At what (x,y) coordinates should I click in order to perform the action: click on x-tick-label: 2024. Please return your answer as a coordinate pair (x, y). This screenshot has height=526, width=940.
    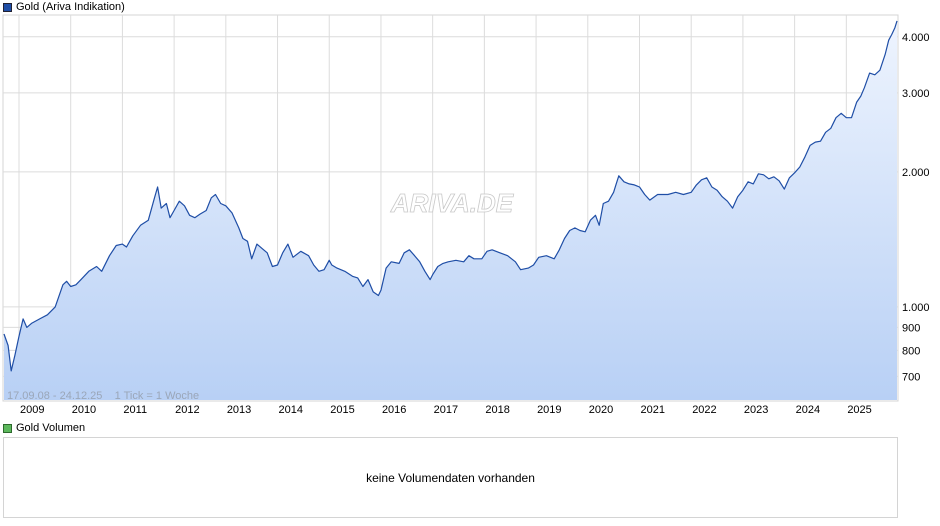
    Looking at the image, I should click on (808, 410).